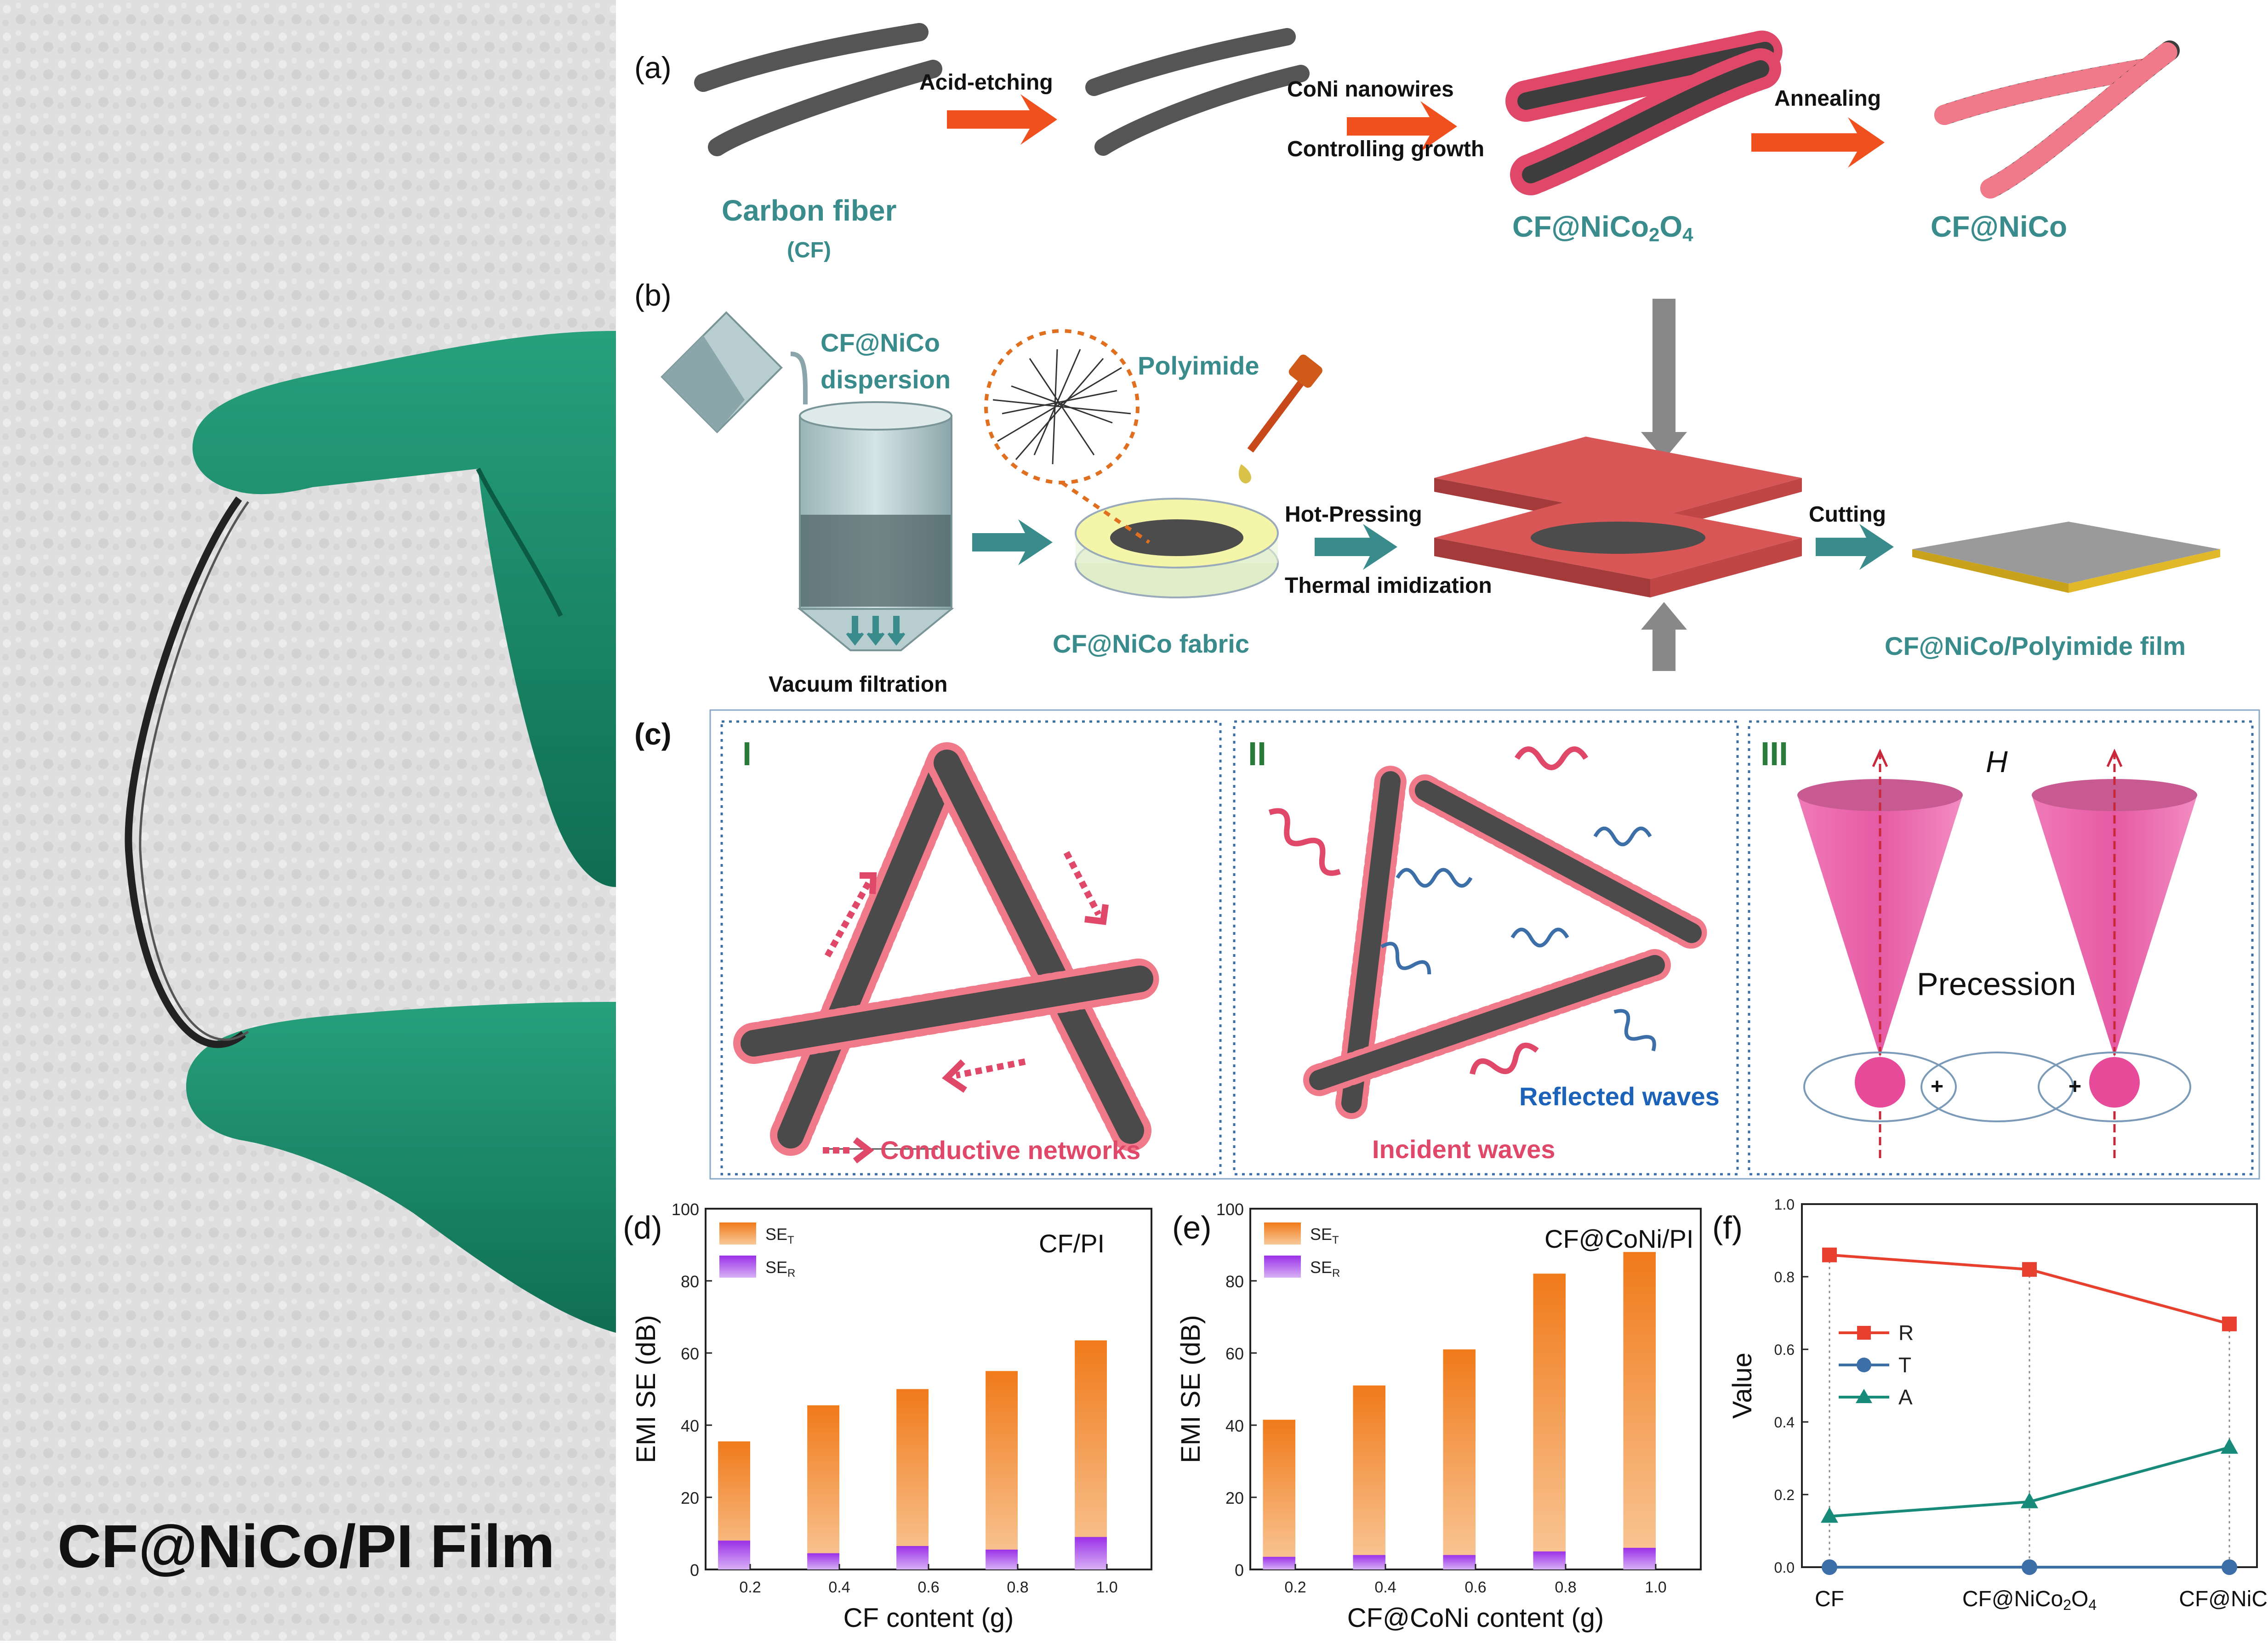 This screenshot has width=2268, height=1643. What do you see at coordinates (886, 379) in the screenshot?
I see `dispersion-label-2: dispersion` at bounding box center [886, 379].